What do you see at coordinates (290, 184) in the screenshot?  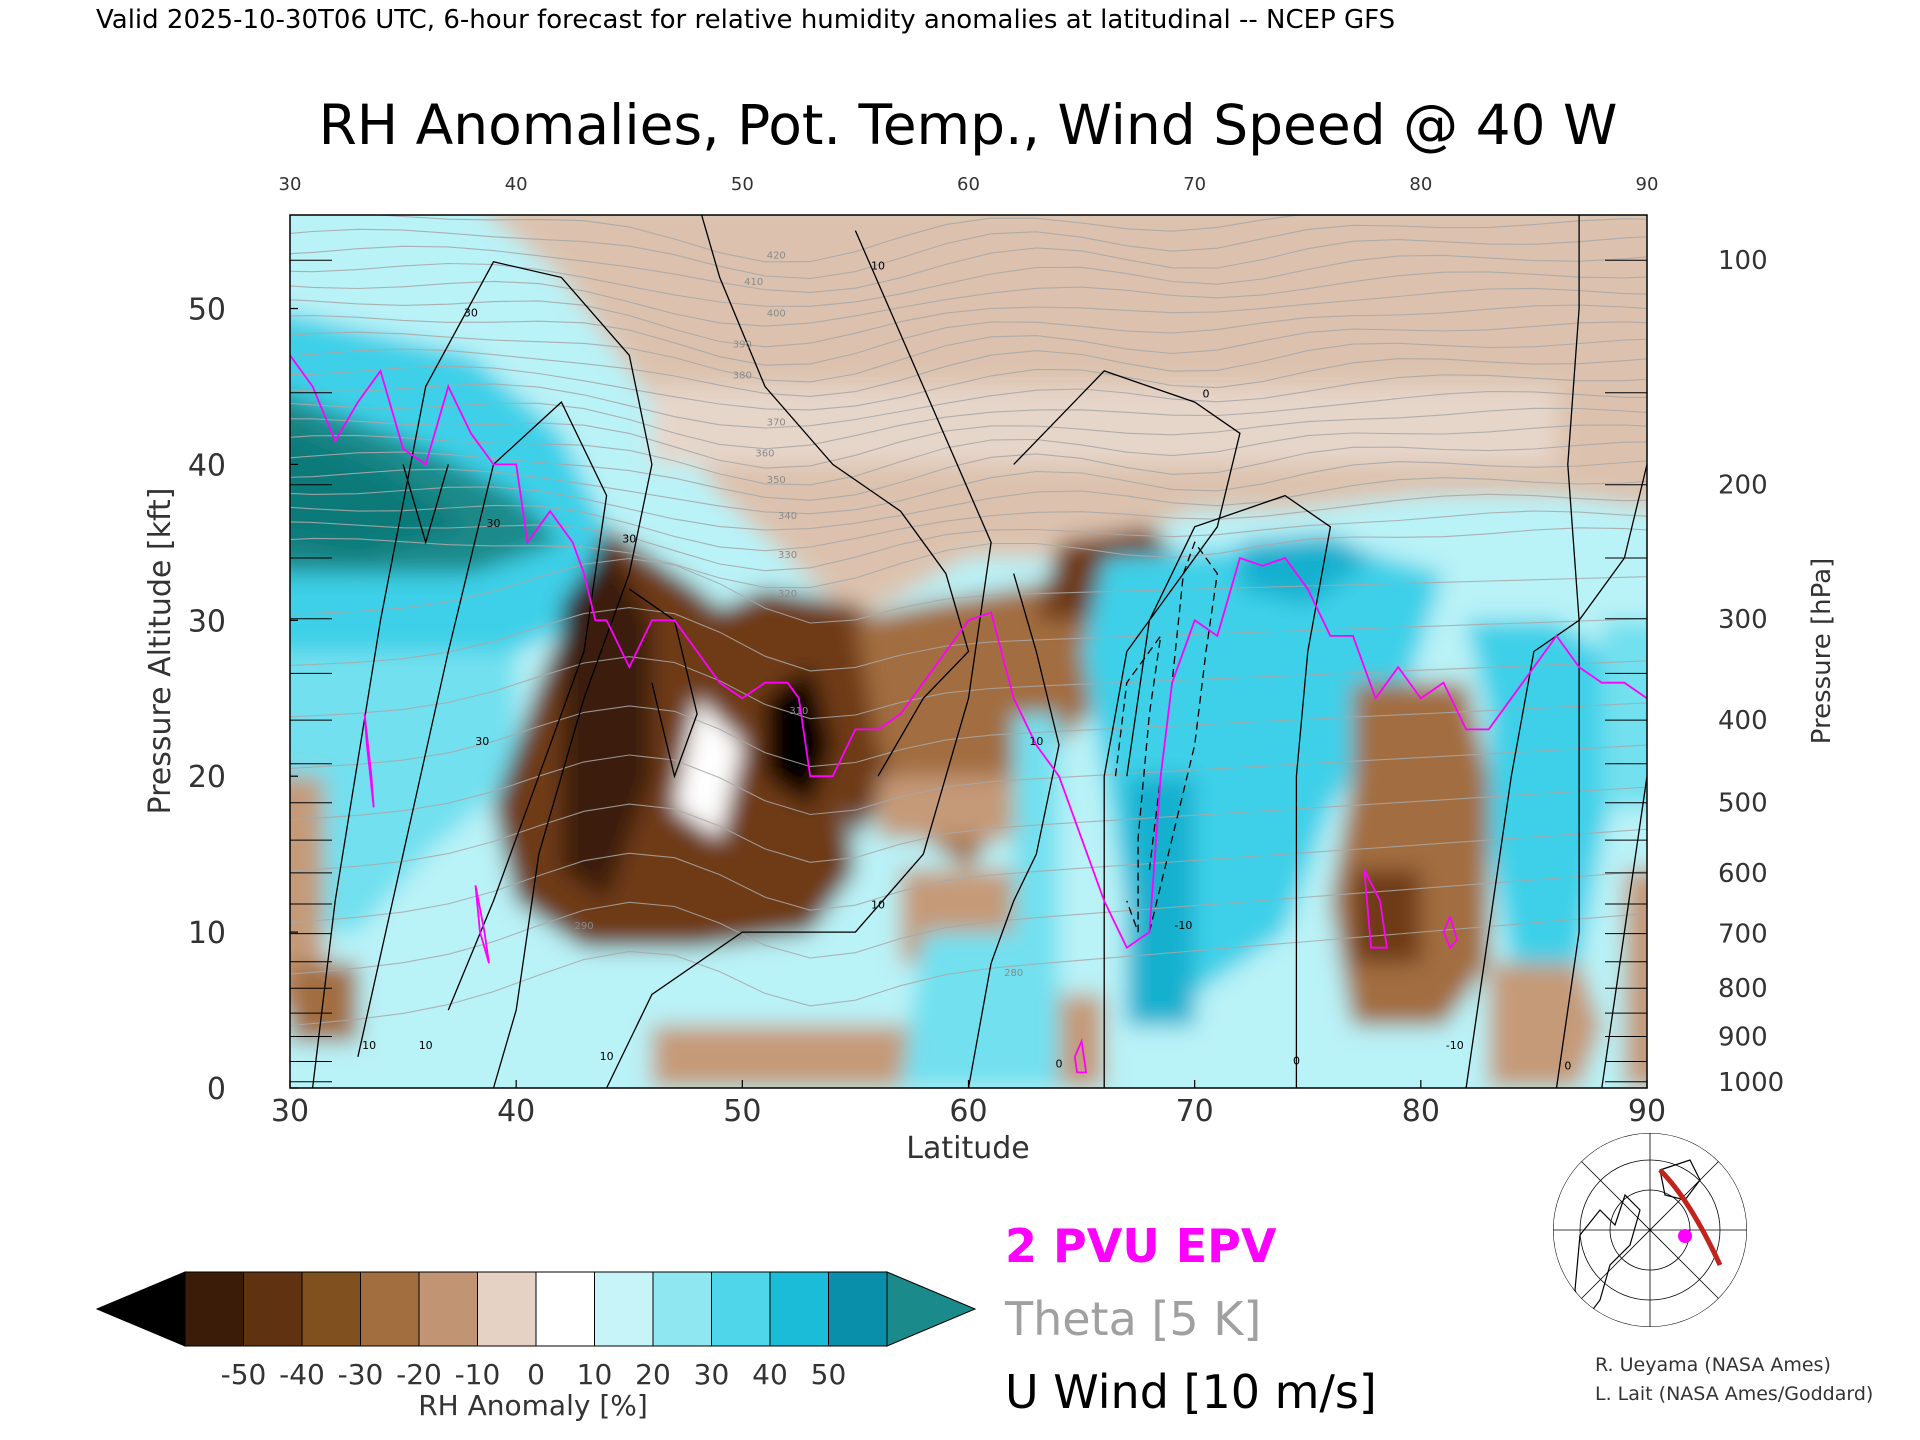 I see `x-top-tick-label: 30` at bounding box center [290, 184].